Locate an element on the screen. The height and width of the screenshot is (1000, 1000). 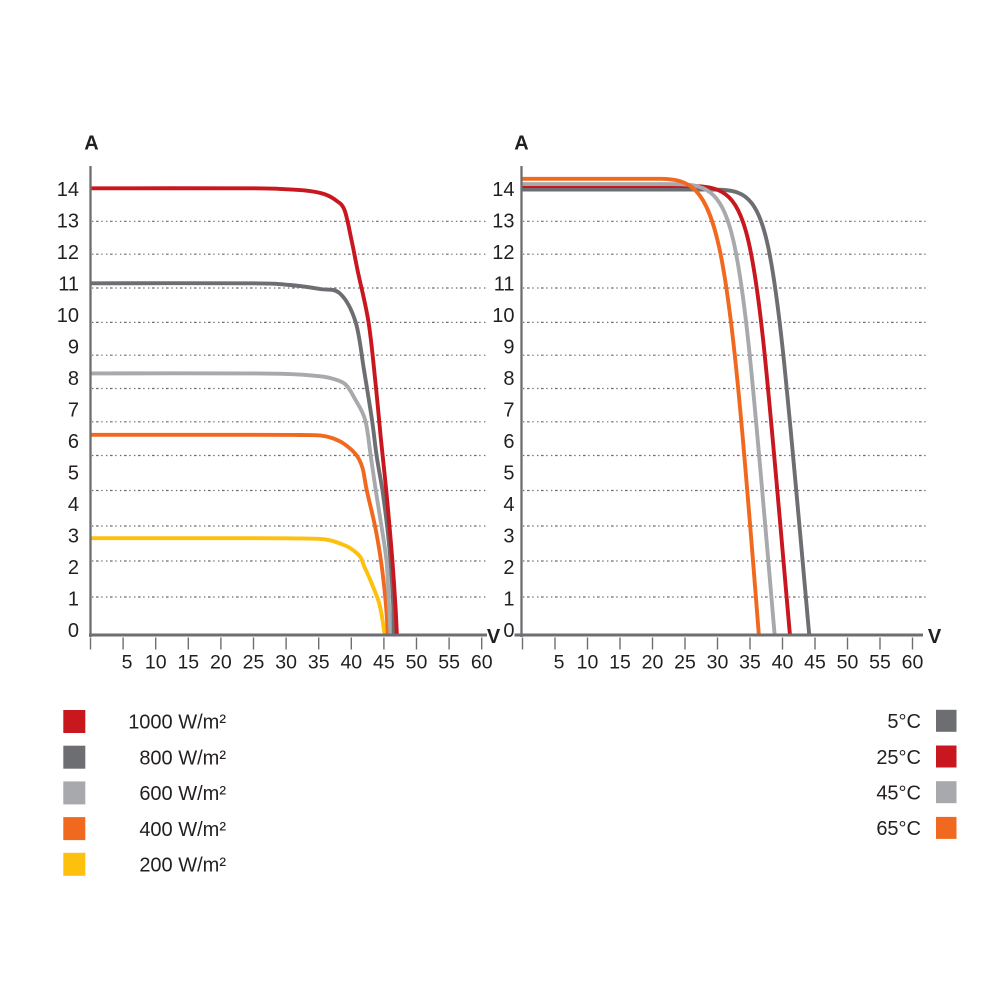
svg-text: 200 W/m² is located at coordinates (182, 866).